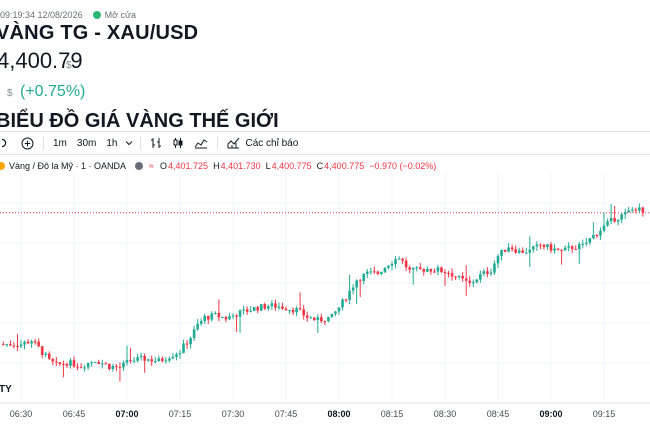 The width and height of the screenshot is (650, 433). What do you see at coordinates (156, 143) in the screenshot?
I see `bar-style-button` at bounding box center [156, 143].